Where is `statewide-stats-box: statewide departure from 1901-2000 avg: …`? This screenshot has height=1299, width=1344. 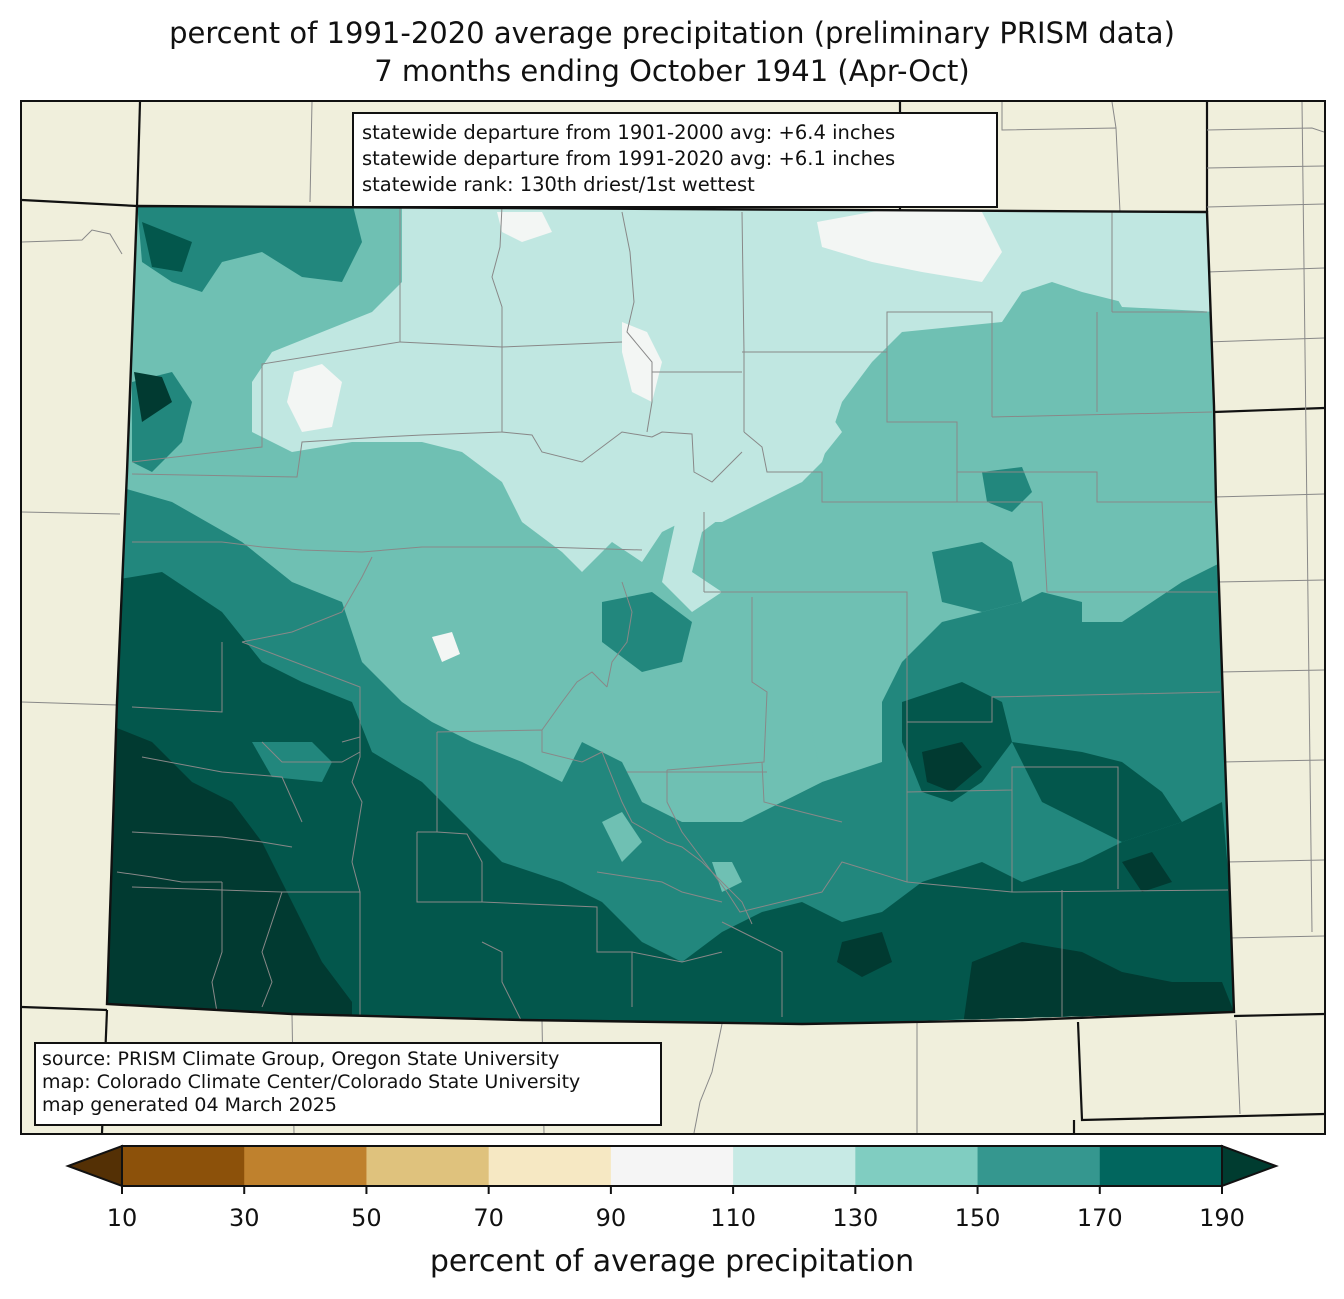
statewide-stats-box: statewide departure from 1901-2000 avg: … is located at coordinates (675, 160).